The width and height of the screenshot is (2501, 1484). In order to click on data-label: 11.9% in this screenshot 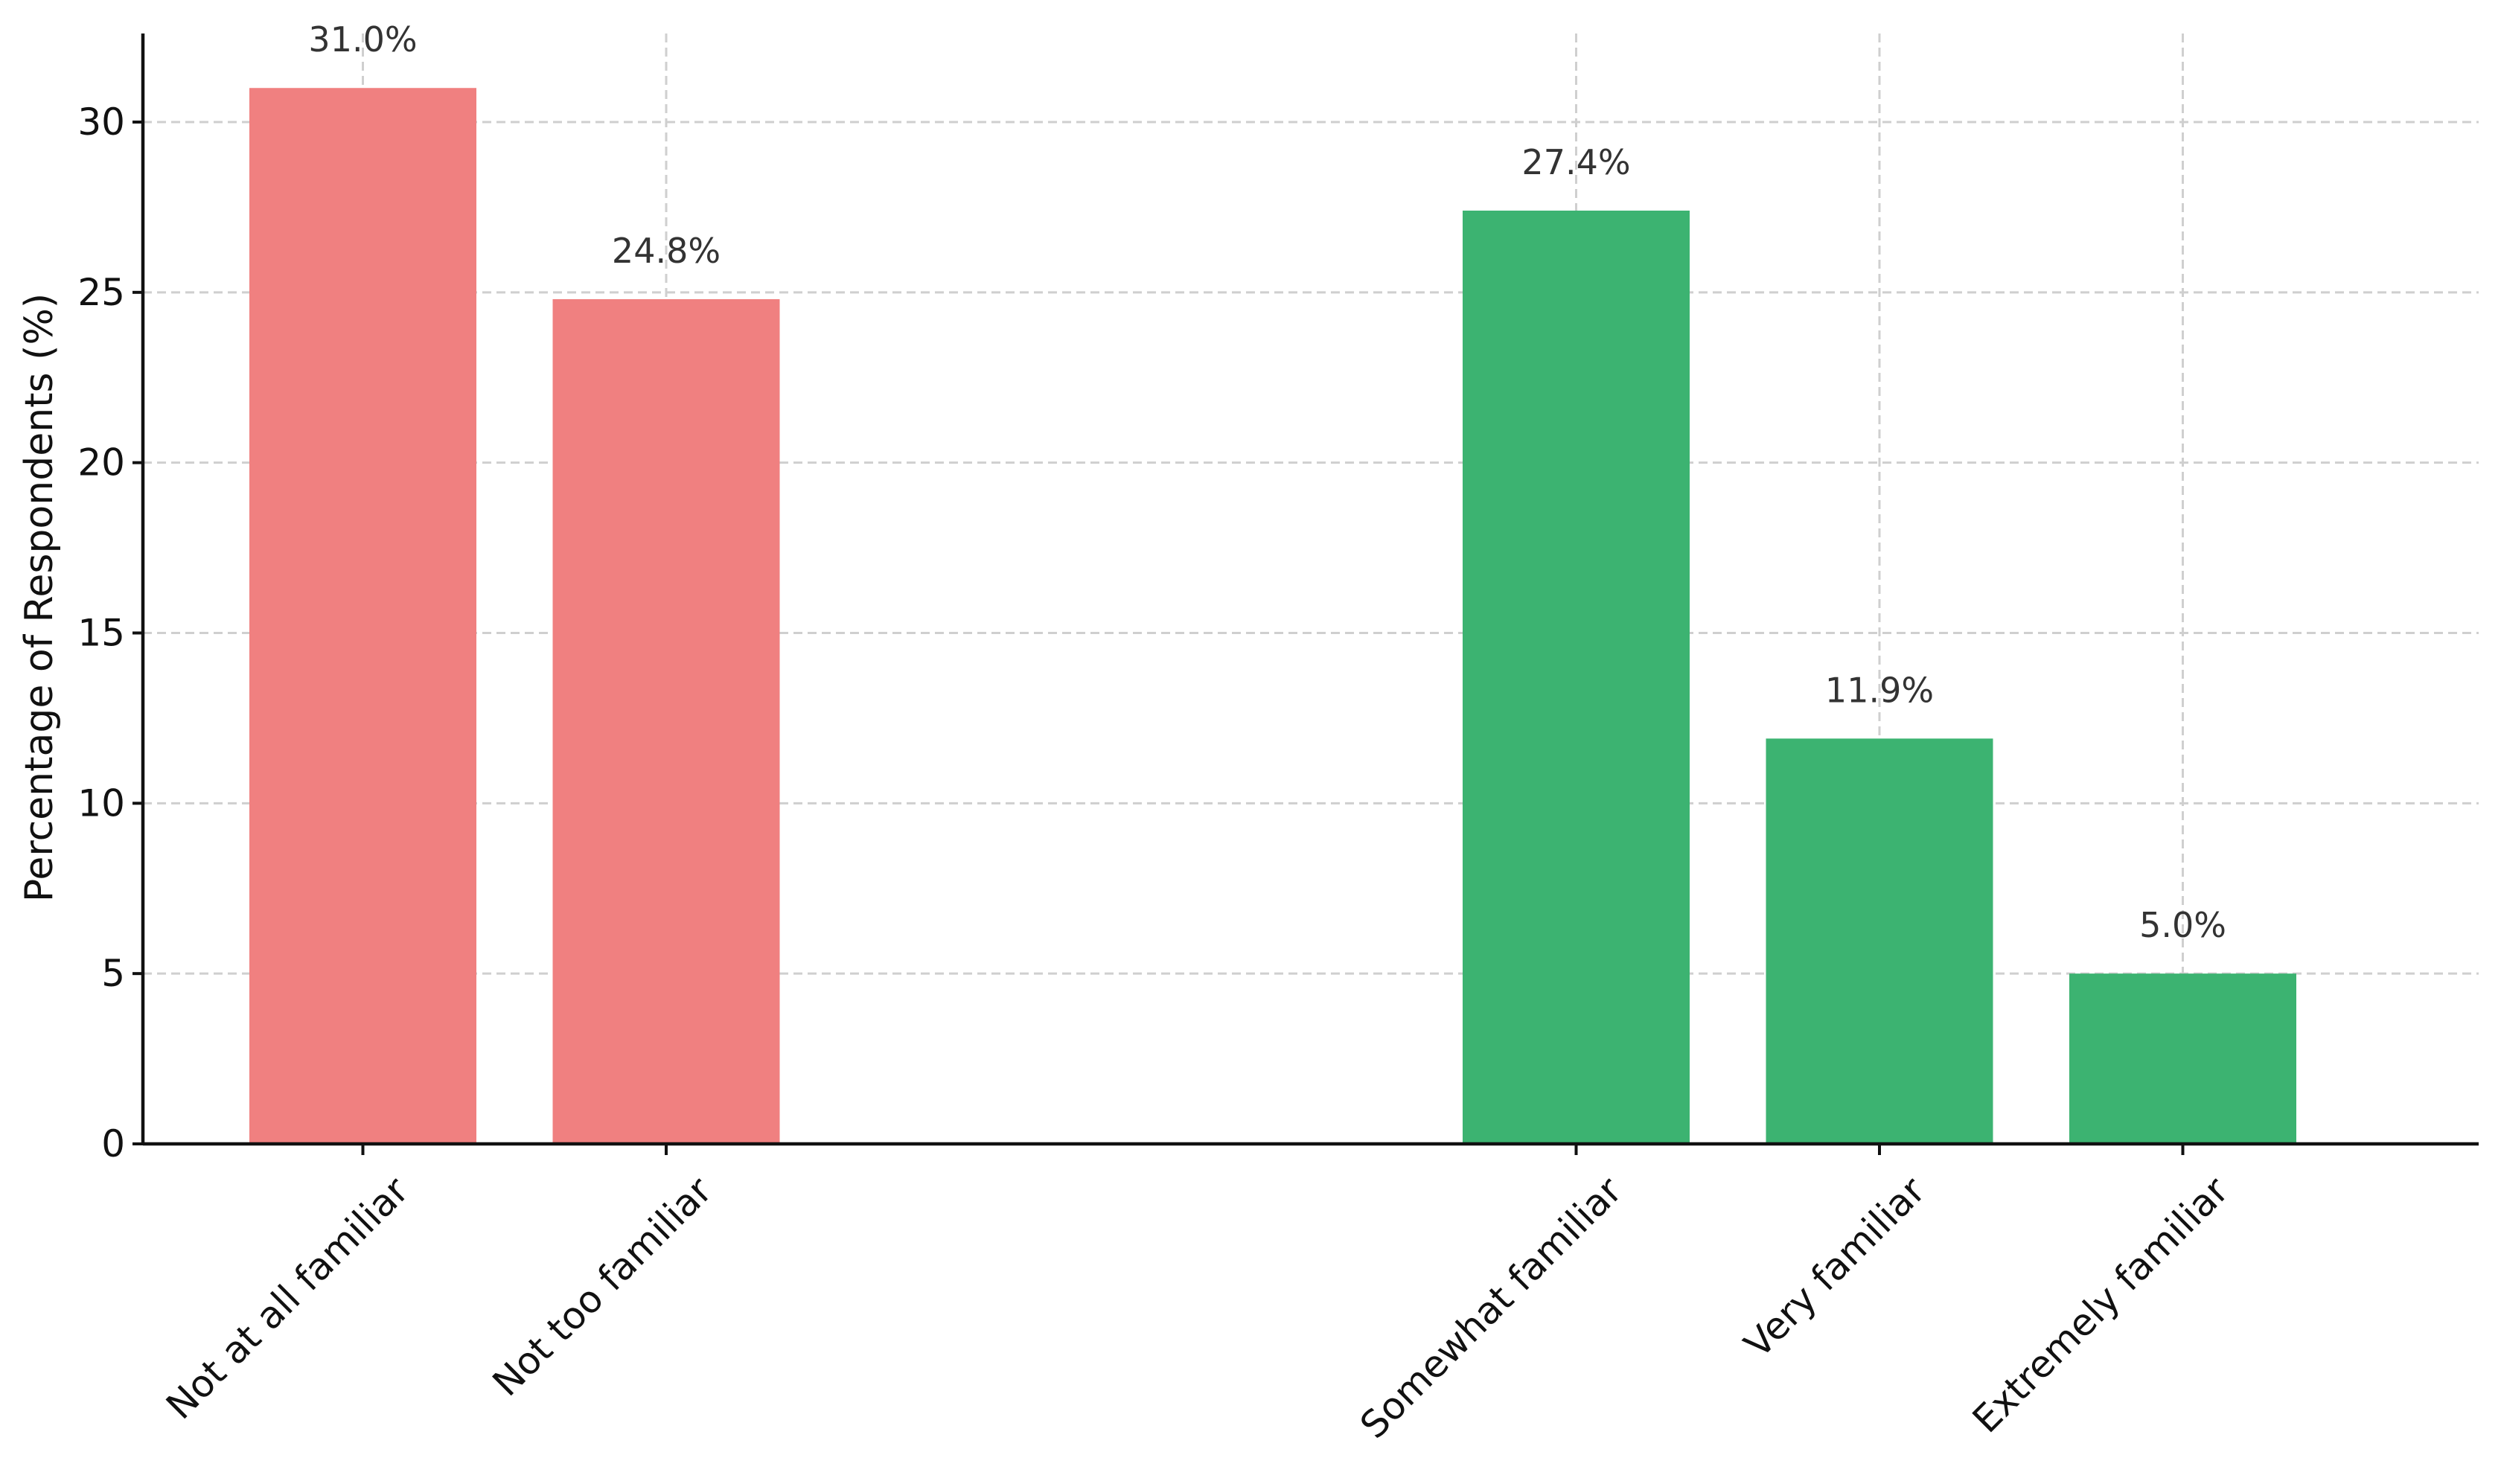, I will do `click(1879, 690)`.